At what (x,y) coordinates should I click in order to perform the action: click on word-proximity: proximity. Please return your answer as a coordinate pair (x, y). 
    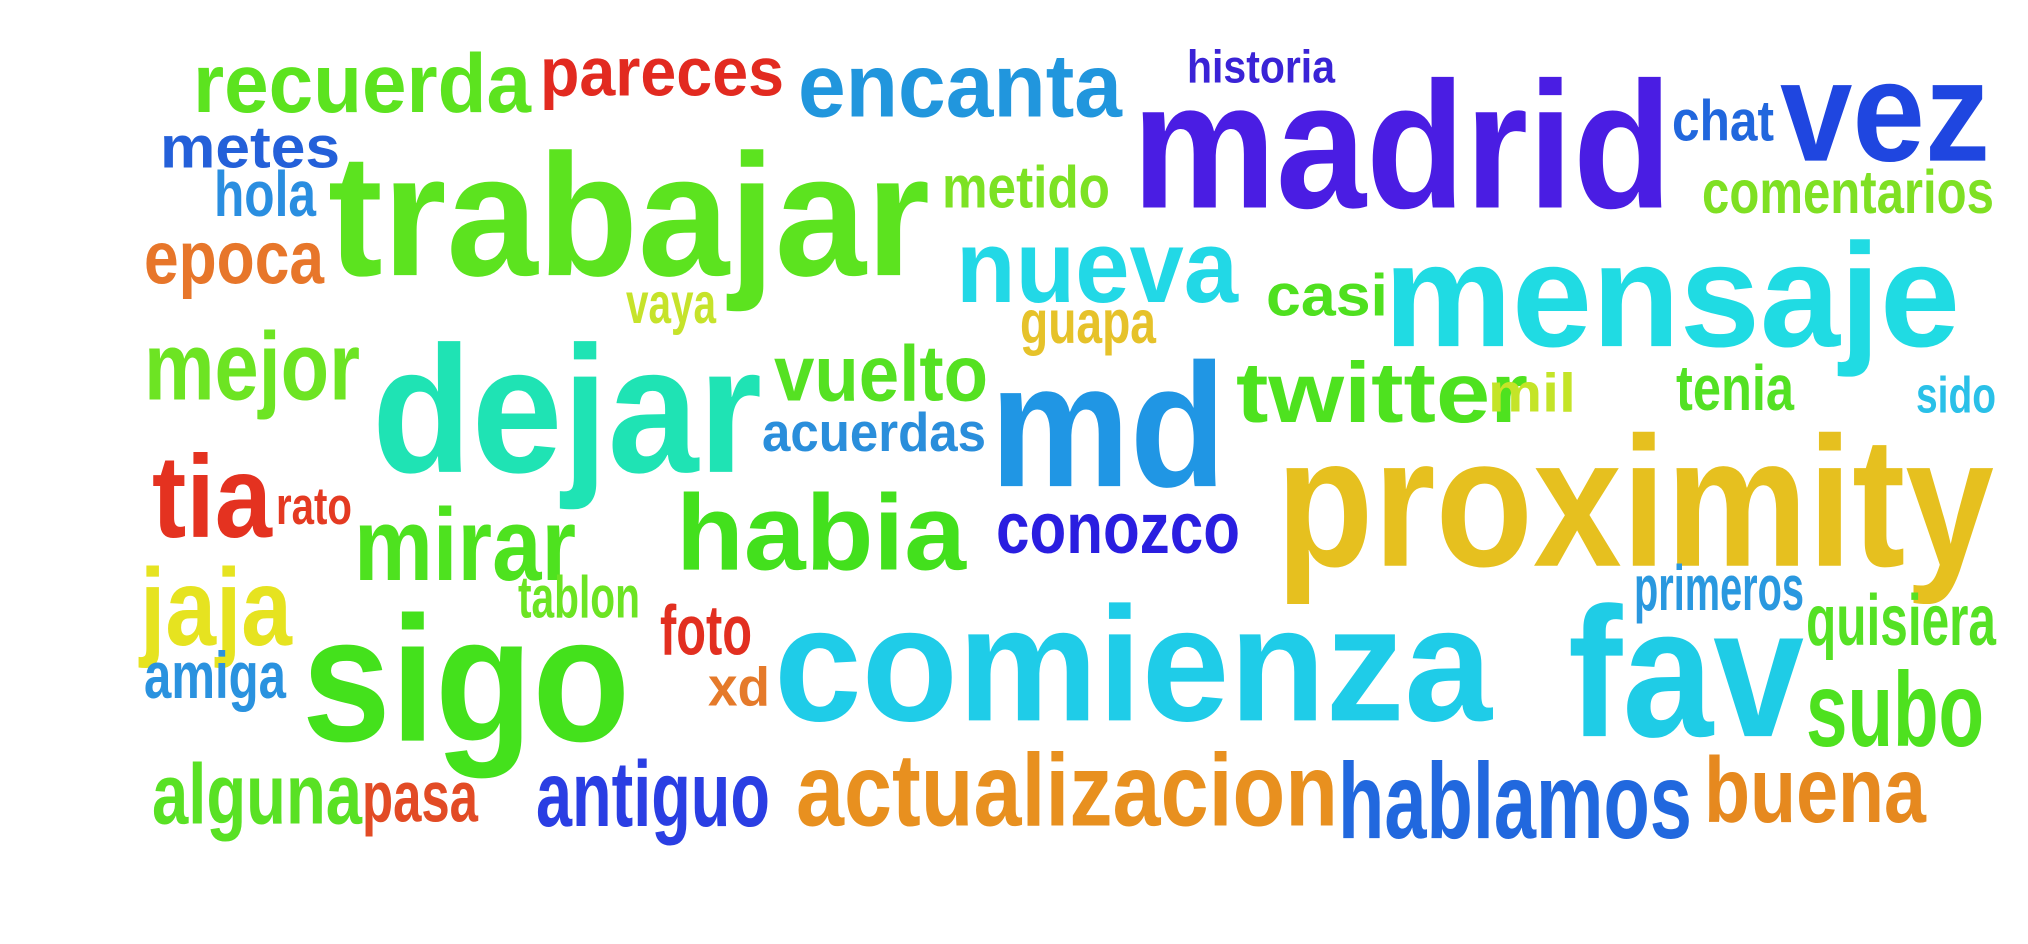
    Looking at the image, I should click on (1635, 502).